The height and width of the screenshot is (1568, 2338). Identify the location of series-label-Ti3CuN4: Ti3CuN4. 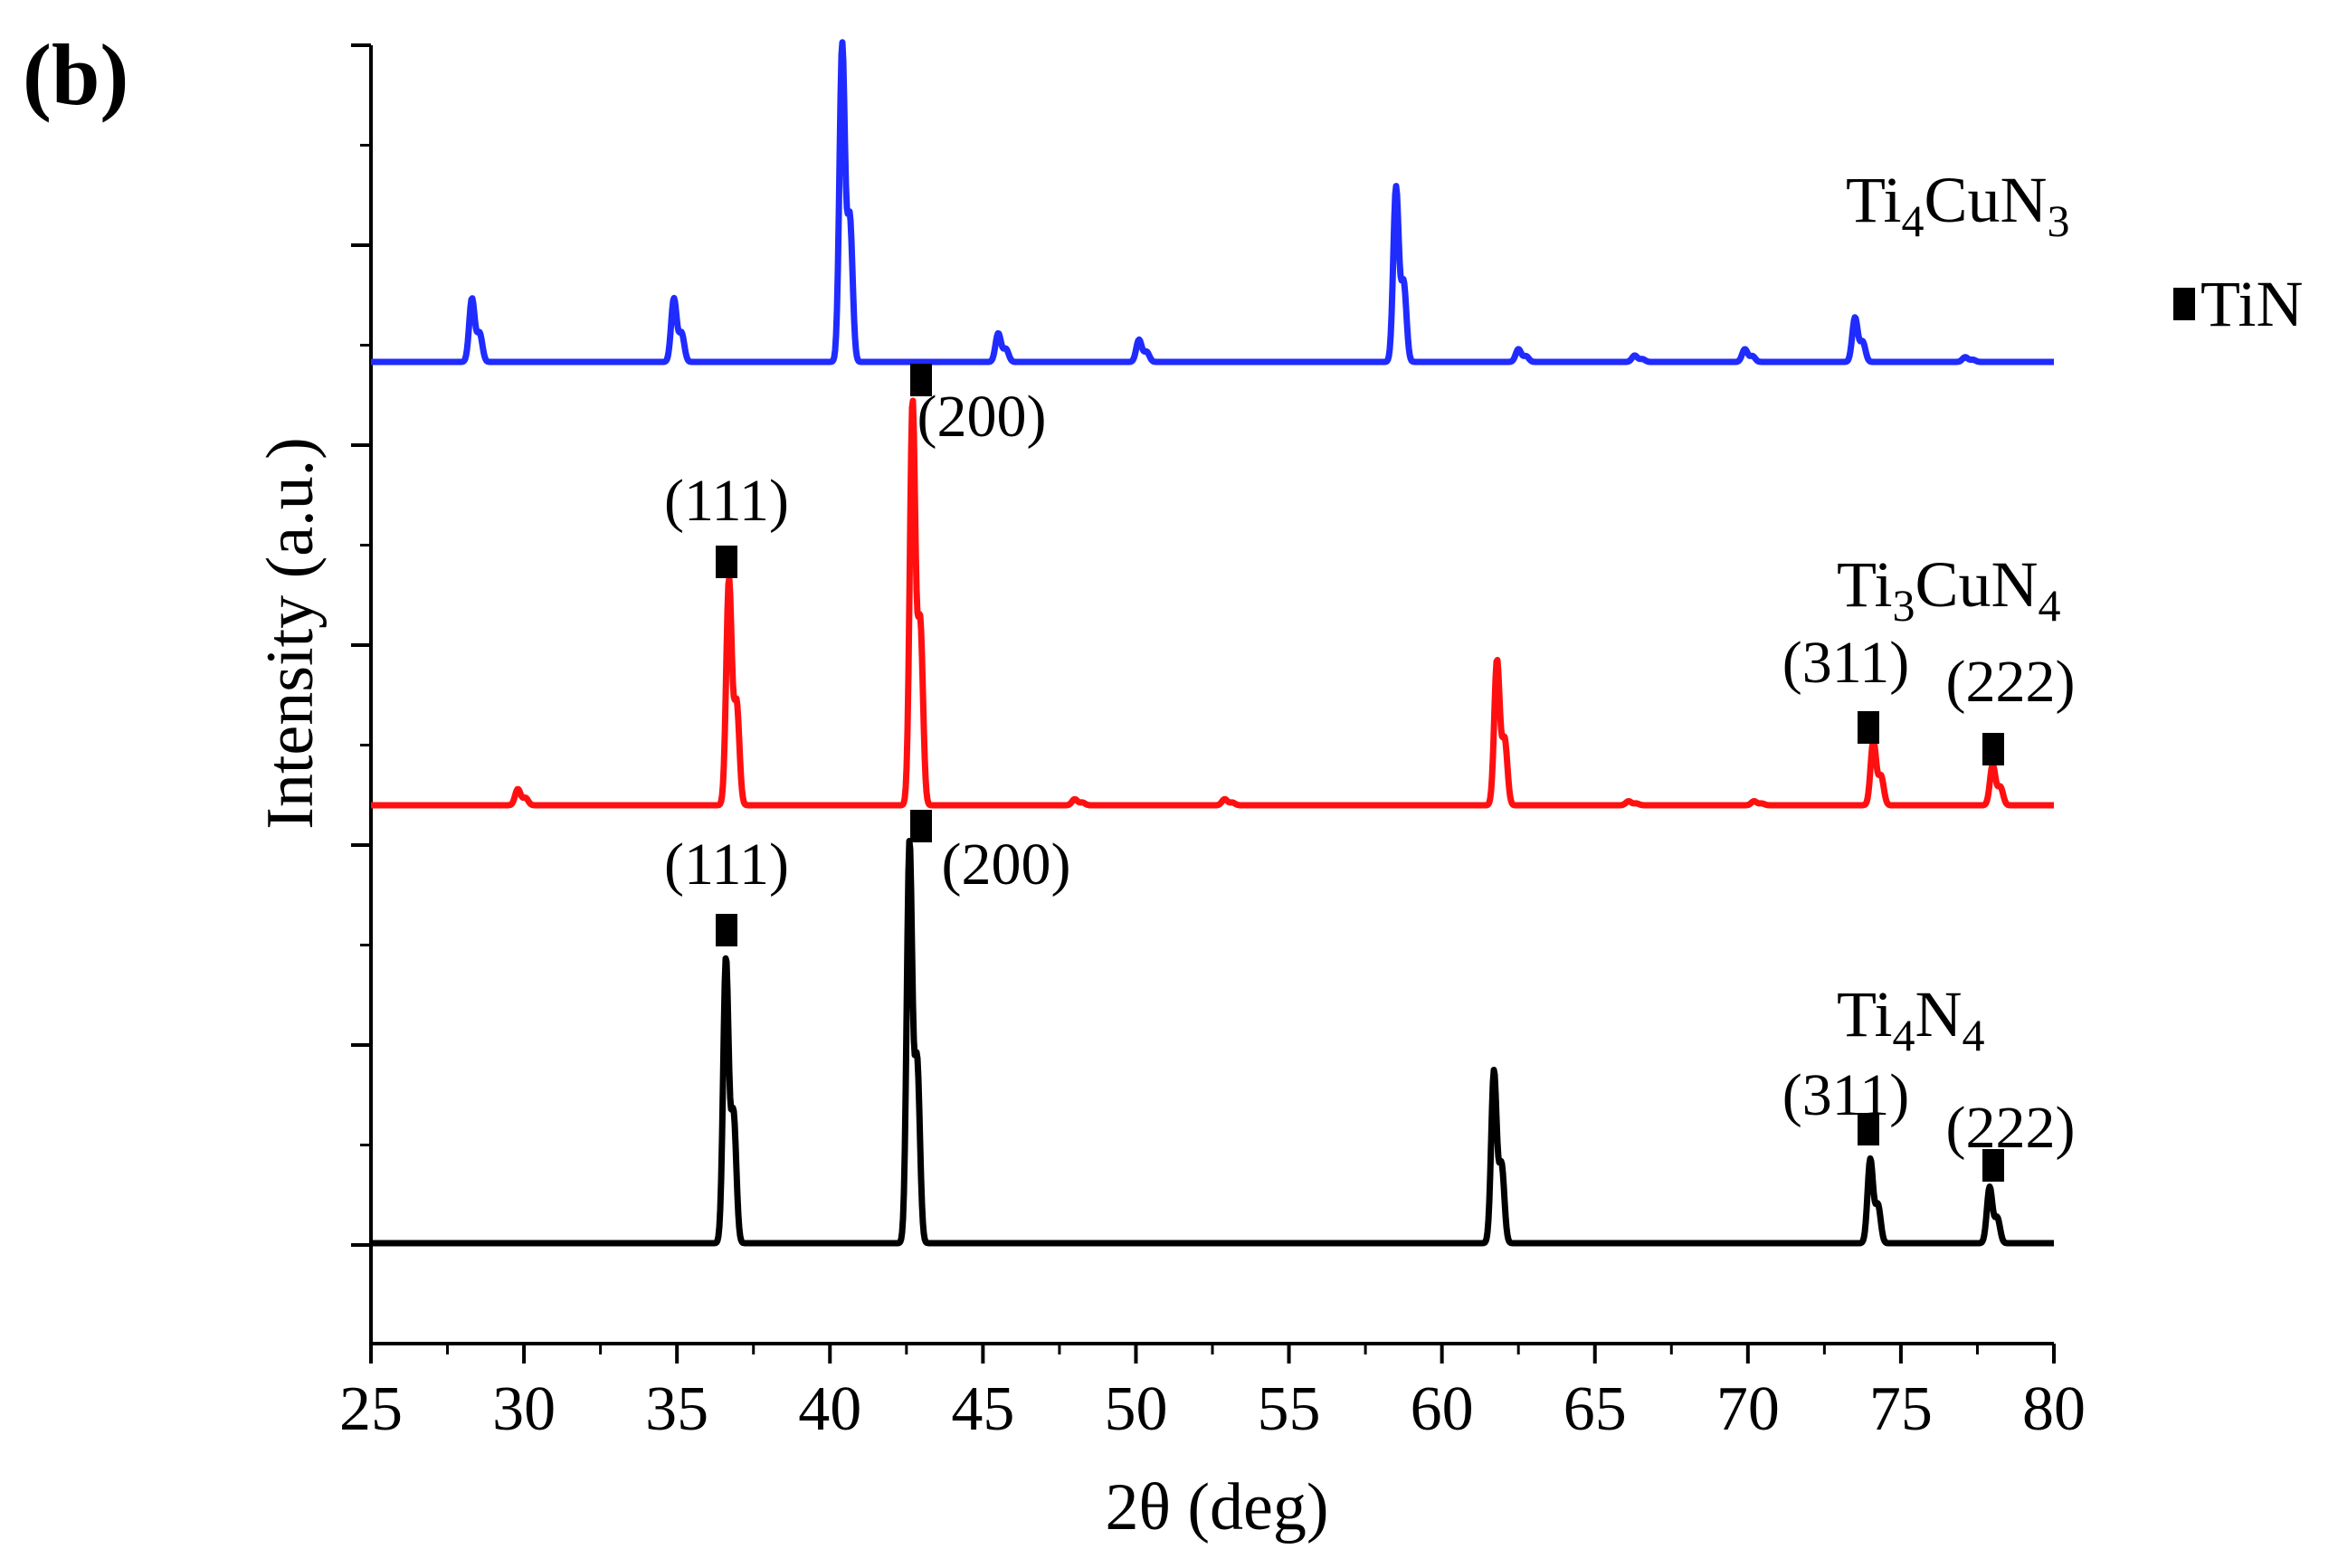
(1948, 590).